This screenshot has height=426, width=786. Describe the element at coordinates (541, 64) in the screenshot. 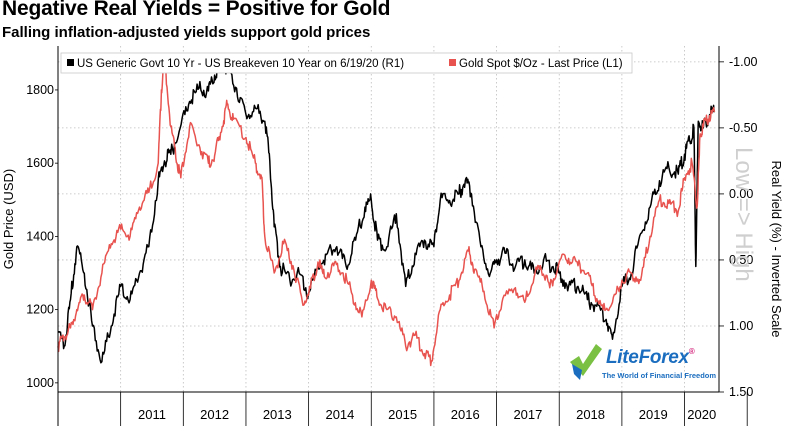

I see `legend-label: Gold Spot $/Oz - Last Price (L1)` at that location.